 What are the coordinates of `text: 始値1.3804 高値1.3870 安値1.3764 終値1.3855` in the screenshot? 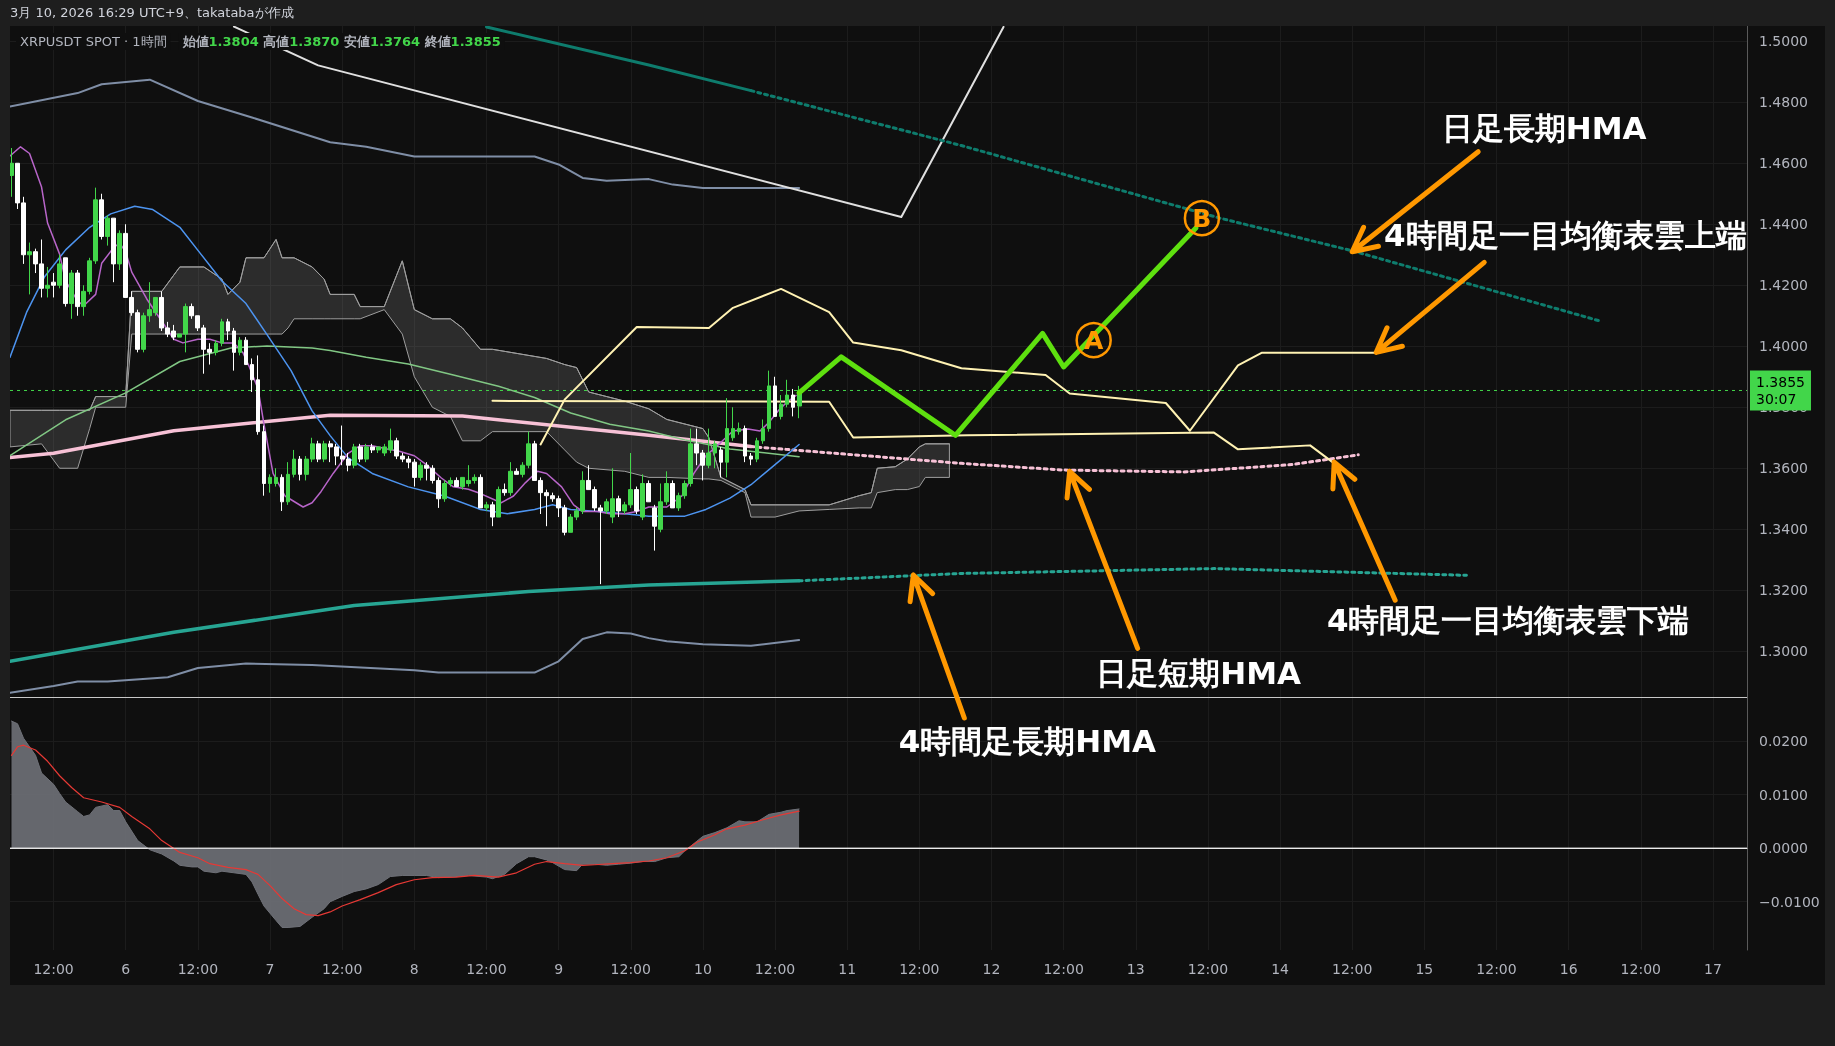 It's located at (341, 41).